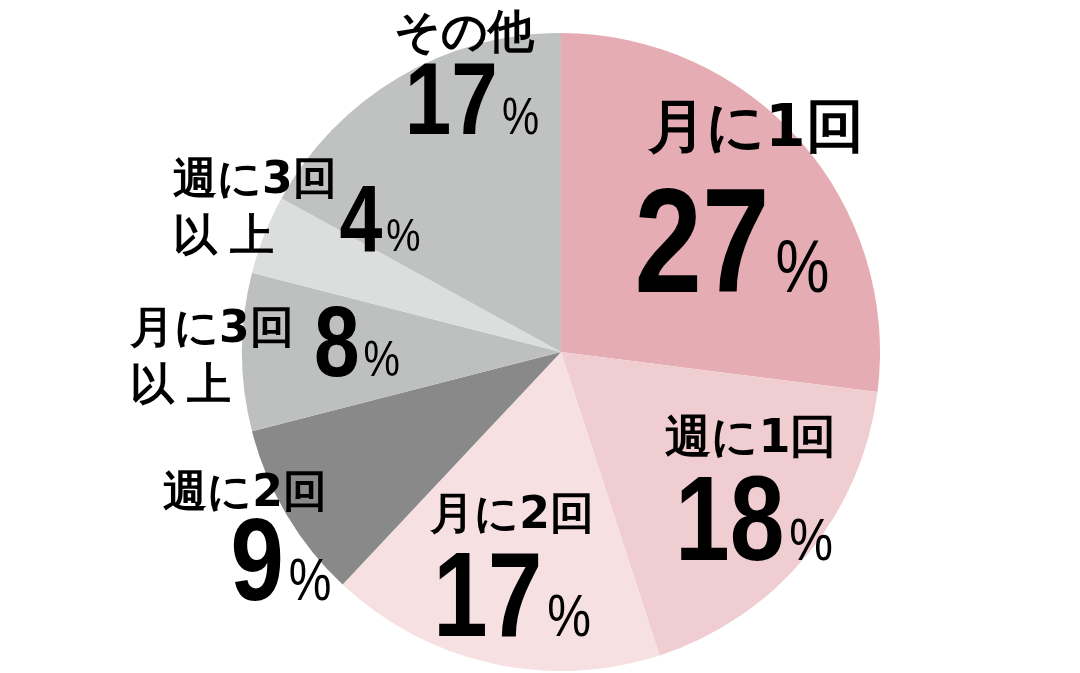 The height and width of the screenshot is (673, 1080). Describe the element at coordinates (255, 206) in the screenshot. I see `slice-label: 週に3回以上` at that location.